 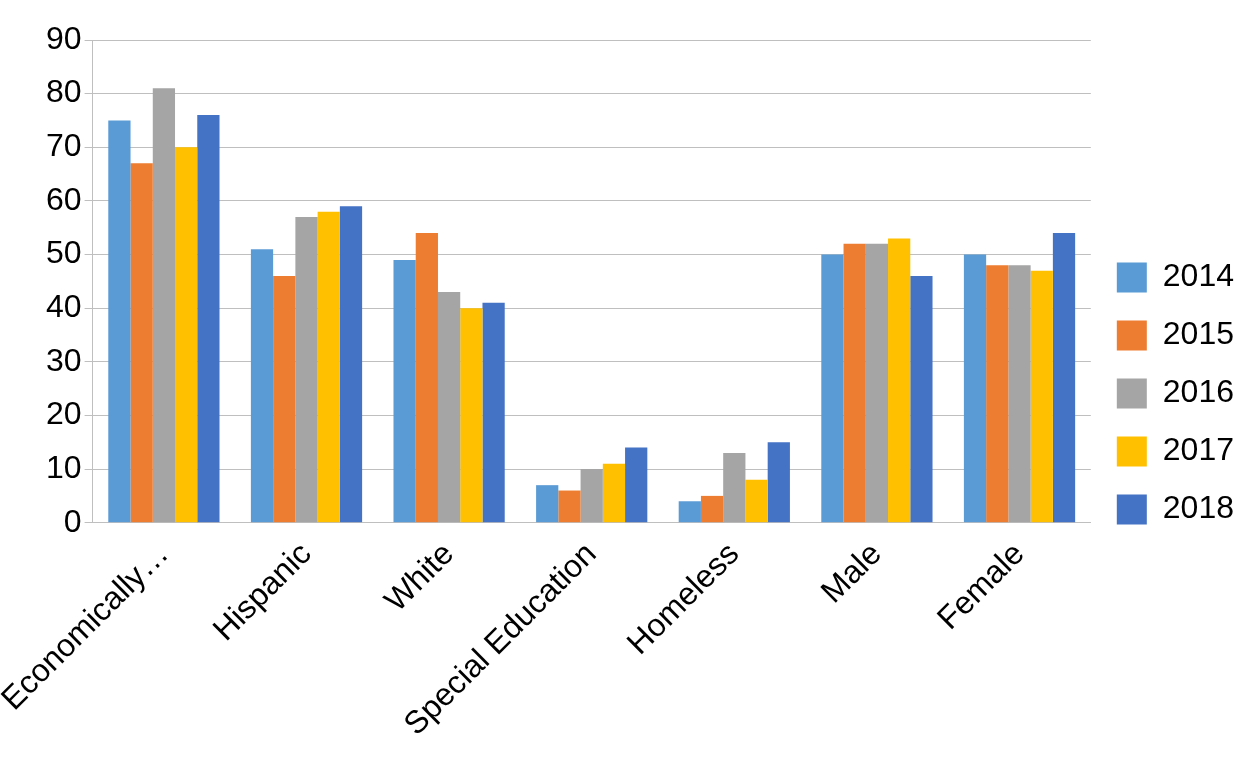 What do you see at coordinates (1198, 275) in the screenshot?
I see `legend-label: 2014` at bounding box center [1198, 275].